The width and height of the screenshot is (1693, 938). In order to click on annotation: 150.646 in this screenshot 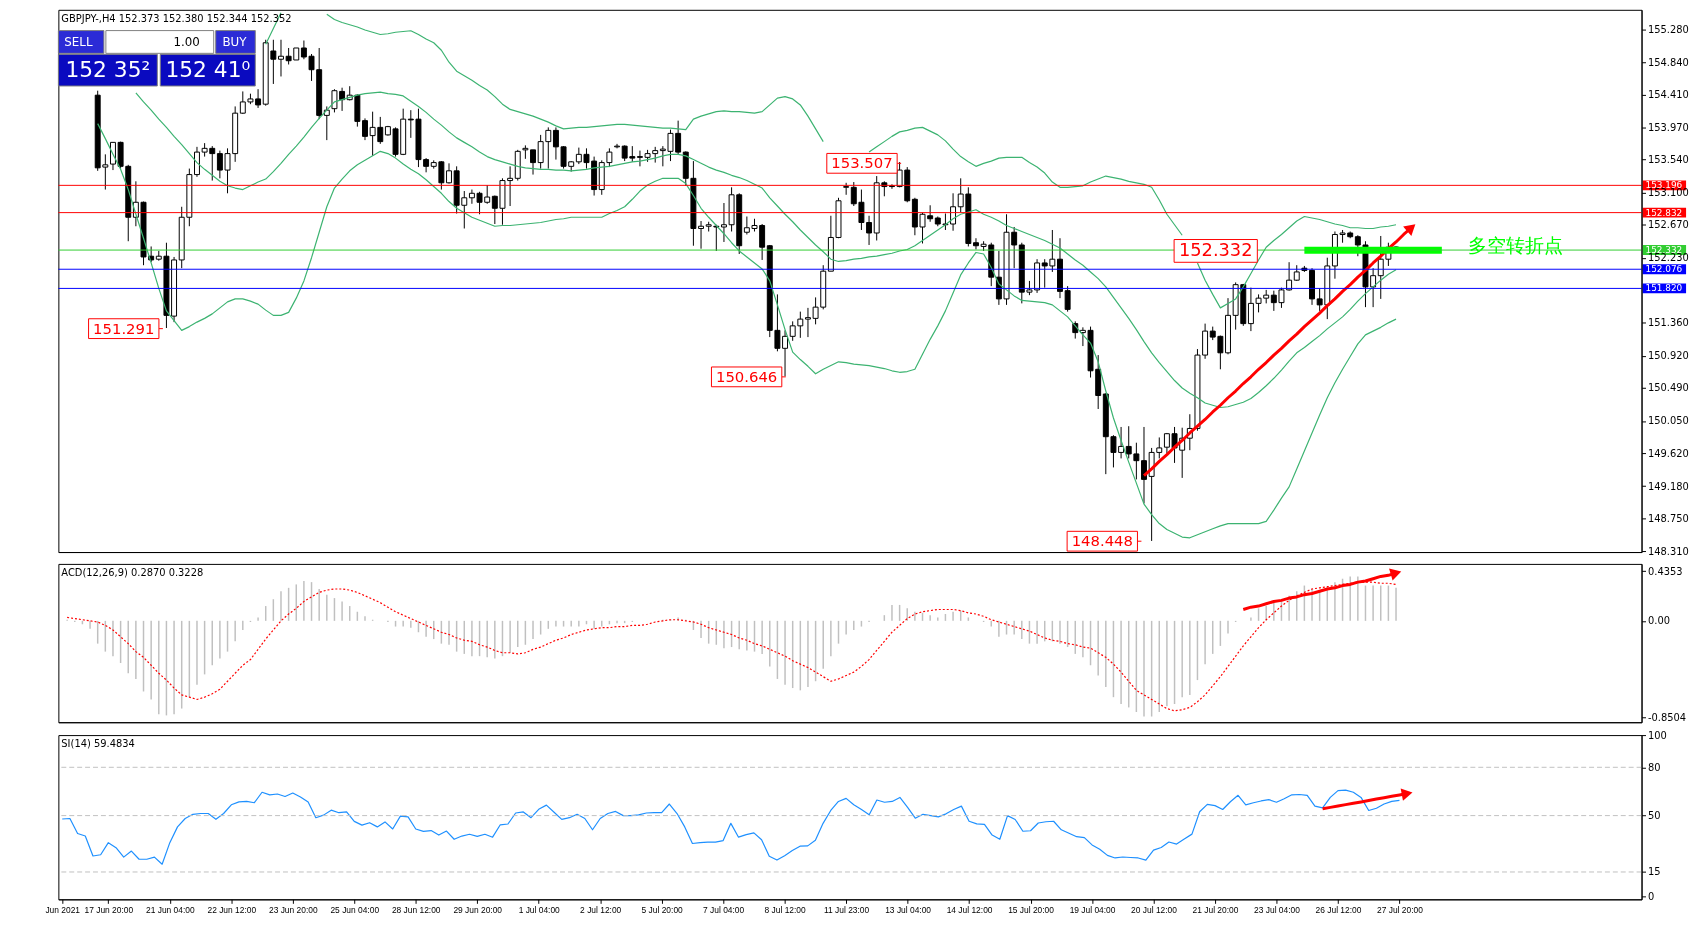, I will do `click(746, 376)`.